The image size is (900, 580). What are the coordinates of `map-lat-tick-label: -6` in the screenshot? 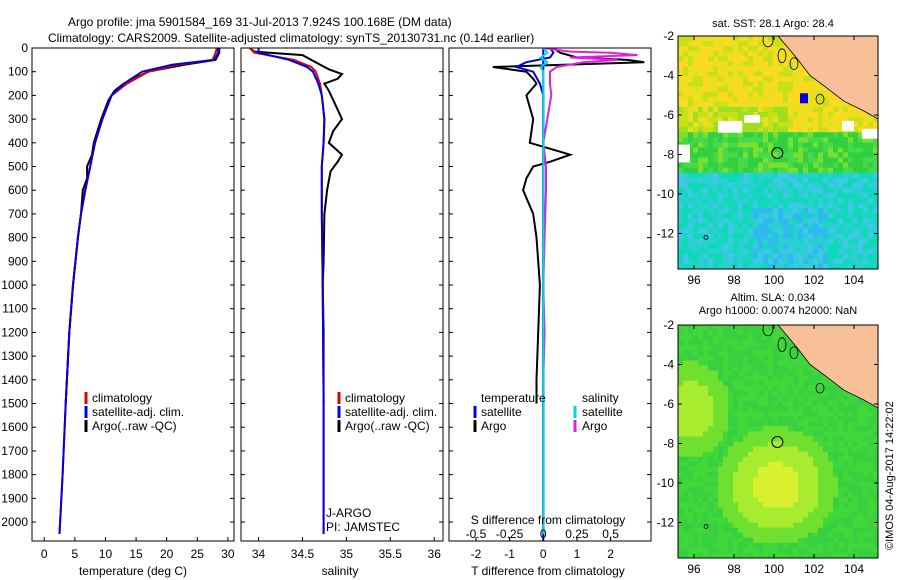 It's located at (668, 404).